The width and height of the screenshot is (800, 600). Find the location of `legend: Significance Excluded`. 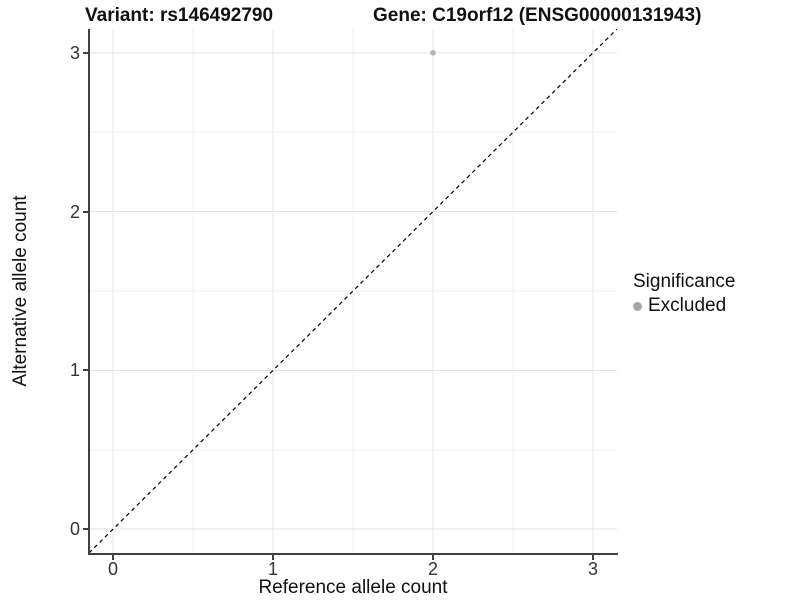

legend: Significance Excluded is located at coordinates (715, 294).